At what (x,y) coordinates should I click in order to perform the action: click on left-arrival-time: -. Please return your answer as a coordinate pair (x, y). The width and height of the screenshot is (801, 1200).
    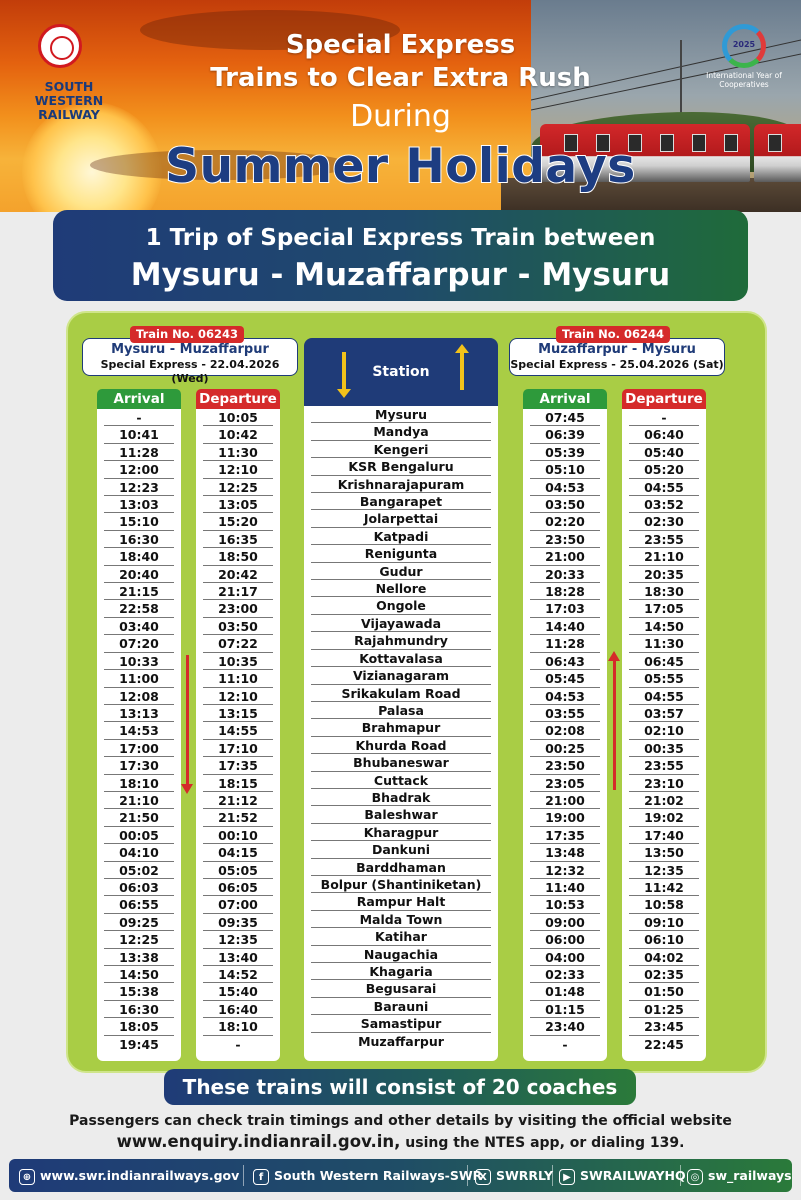
    Looking at the image, I should click on (139, 418).